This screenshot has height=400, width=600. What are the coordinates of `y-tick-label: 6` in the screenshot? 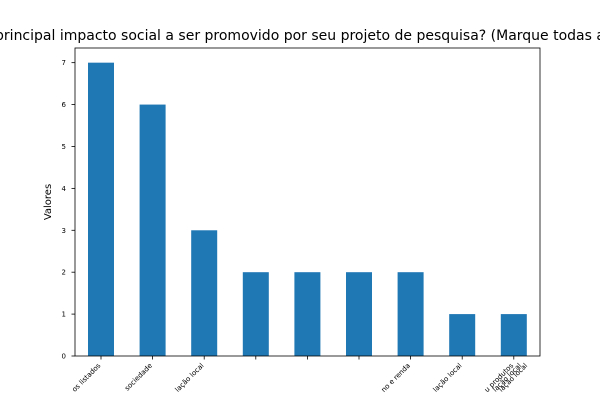 It's located at (64, 105).